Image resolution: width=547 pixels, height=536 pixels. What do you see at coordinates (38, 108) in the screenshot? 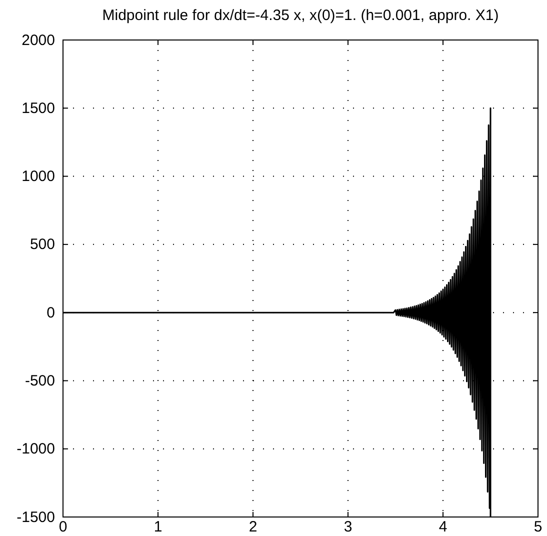
I see `y-tick-label: 1500` at bounding box center [38, 108].